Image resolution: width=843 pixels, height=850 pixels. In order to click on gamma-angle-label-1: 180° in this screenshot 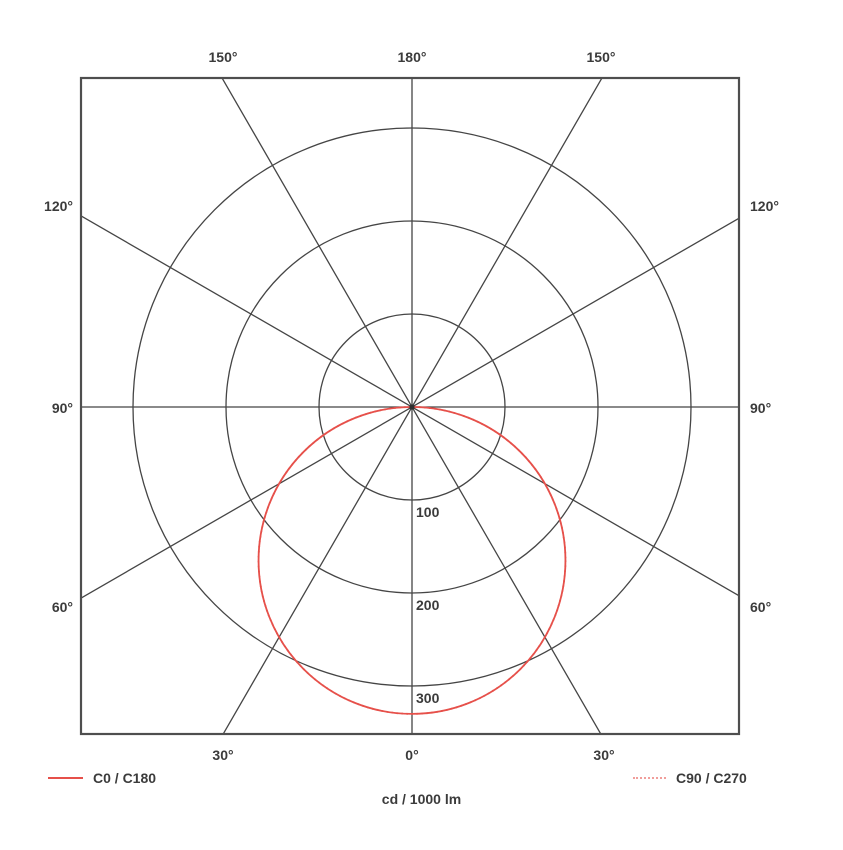, I will do `click(412, 57)`.